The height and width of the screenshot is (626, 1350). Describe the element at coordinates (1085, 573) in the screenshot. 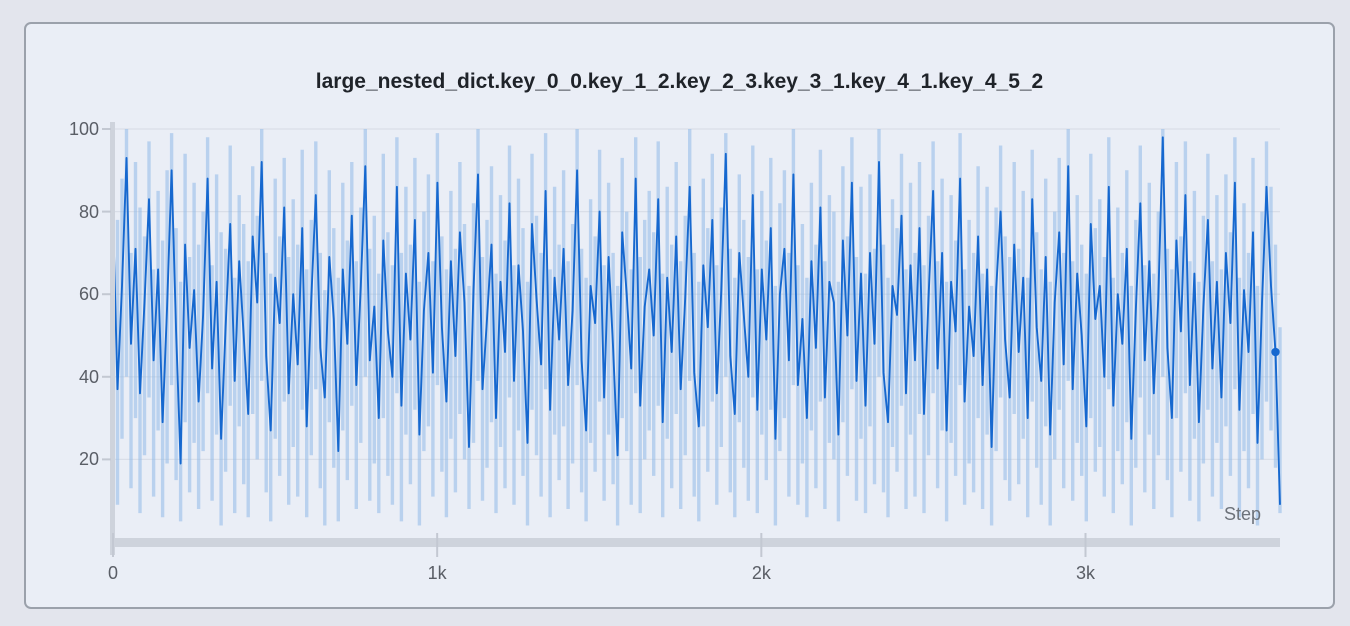

I see `x-tick-label: 3k` at that location.